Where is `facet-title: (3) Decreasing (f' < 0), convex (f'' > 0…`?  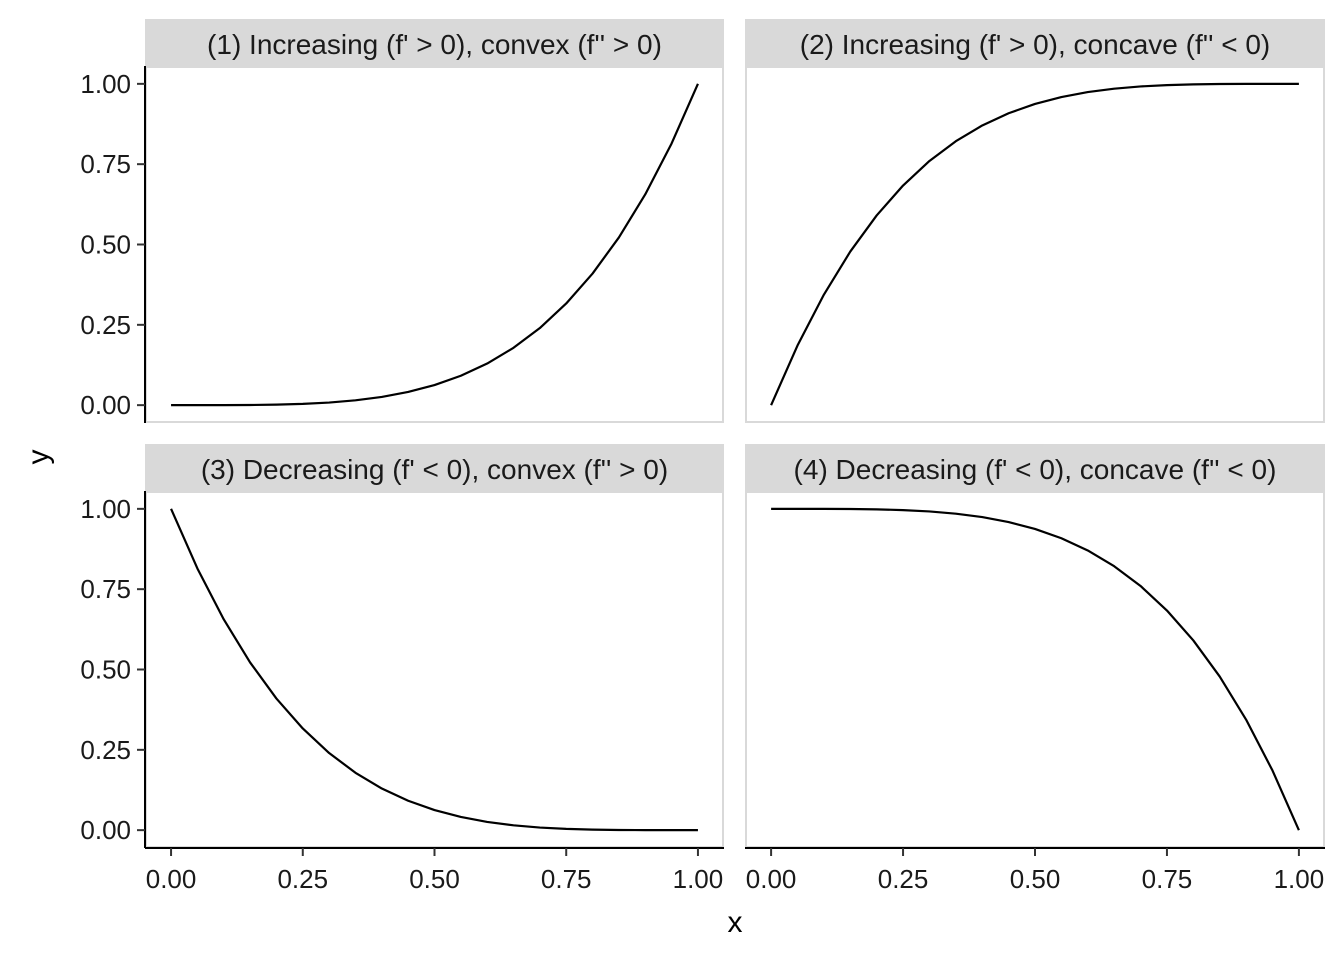
facet-title: (3) Decreasing (f' < 0), convex (f'' > 0… is located at coordinates (434, 469).